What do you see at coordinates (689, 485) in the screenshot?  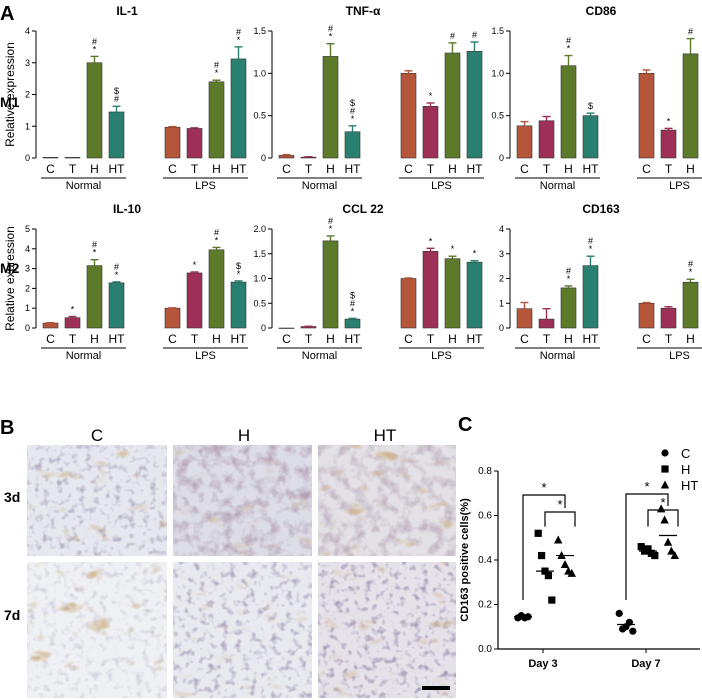 I see `legend-label: HT` at bounding box center [689, 485].